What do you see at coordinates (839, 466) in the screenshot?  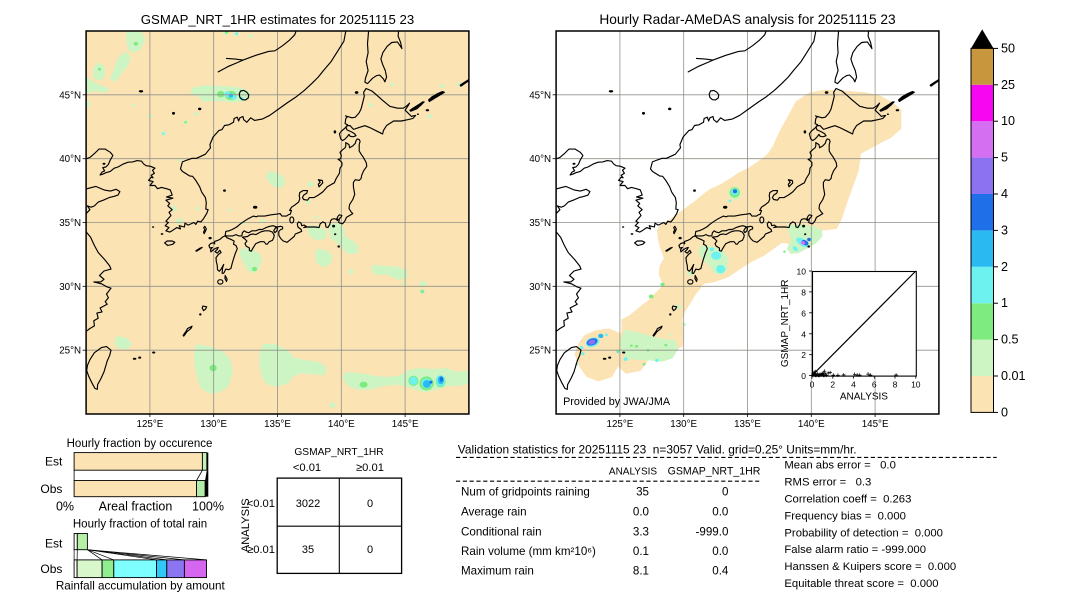 I see `svg-text: Mean abs error = 0.0` at bounding box center [839, 466].